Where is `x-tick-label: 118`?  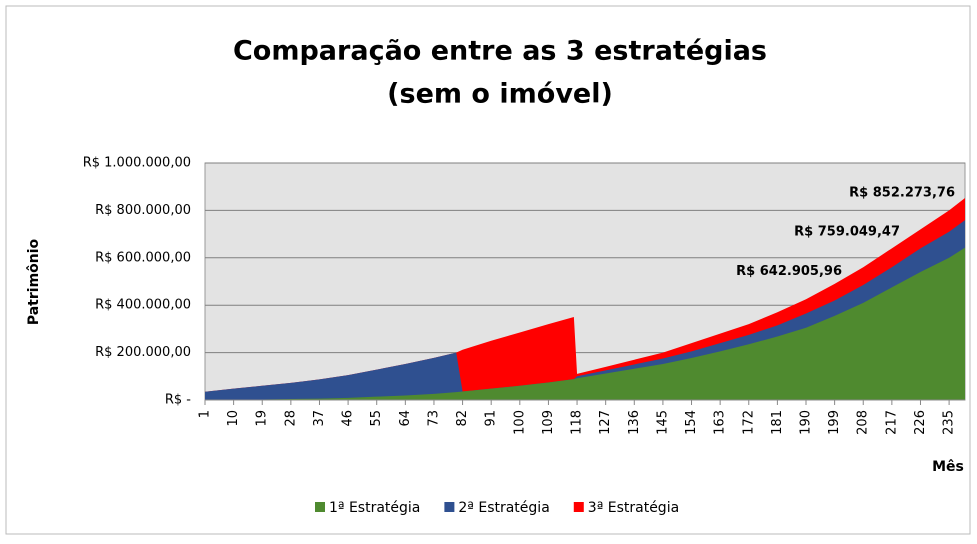
x-tick-label: 118 is located at coordinates (577, 422).